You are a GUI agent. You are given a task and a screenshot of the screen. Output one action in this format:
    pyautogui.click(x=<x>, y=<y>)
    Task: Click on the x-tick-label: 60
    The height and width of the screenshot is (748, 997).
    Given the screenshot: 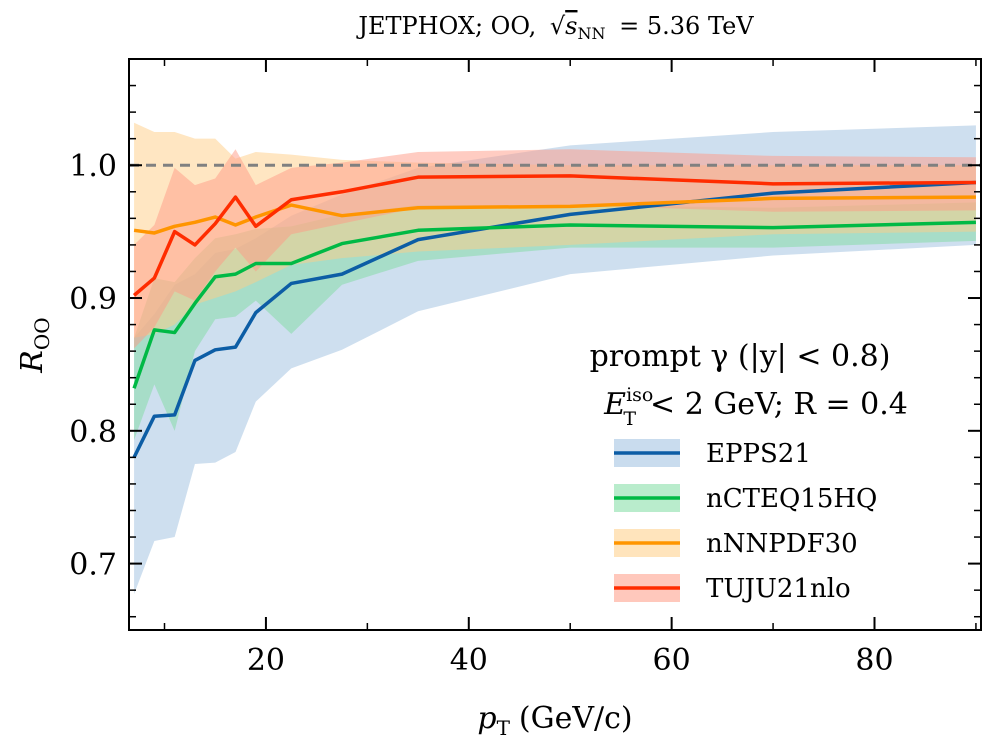 What is the action you would take?
    pyautogui.click(x=672, y=660)
    